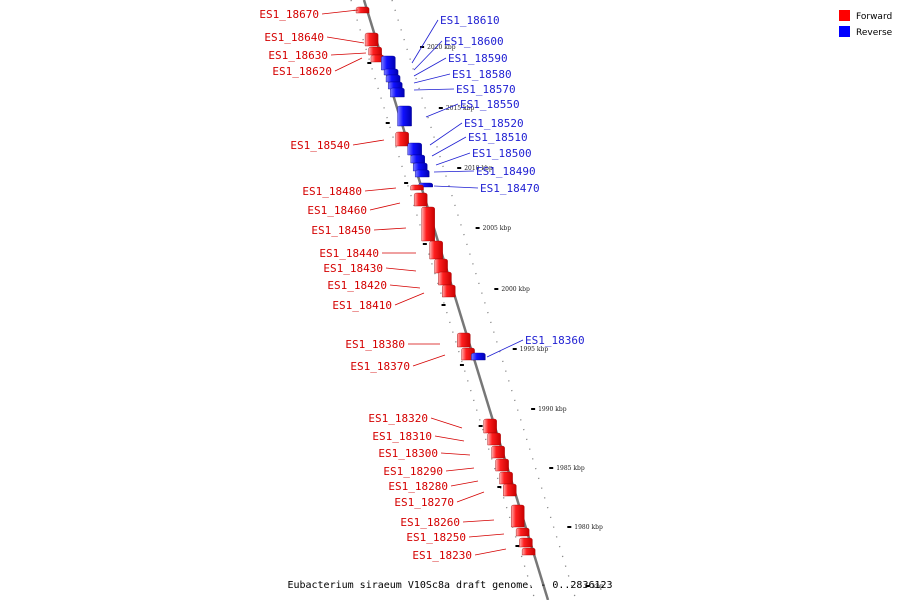 This screenshot has height=600, width=900. I want to click on forward-gene-label: ES1_18450, so click(341, 230).